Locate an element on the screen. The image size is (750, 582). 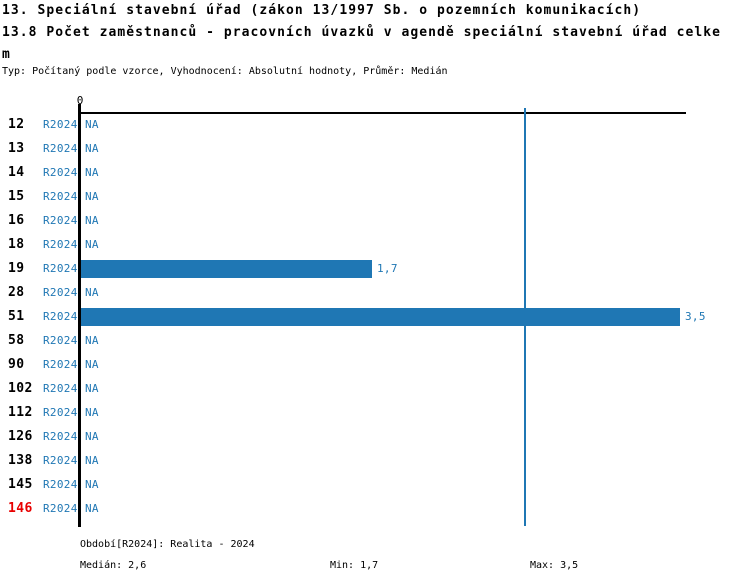
row-category-label: 102 is located at coordinates (20, 388).